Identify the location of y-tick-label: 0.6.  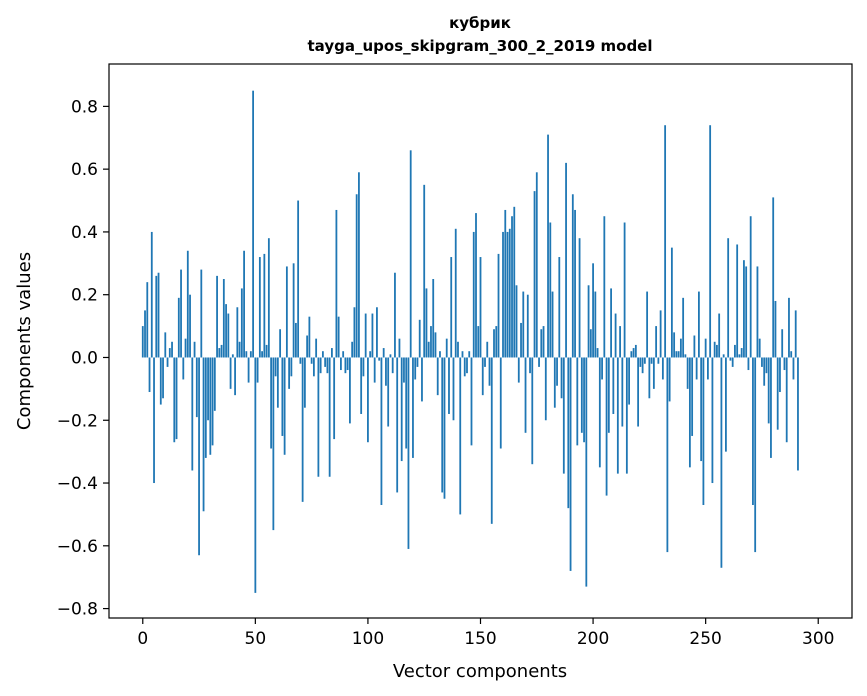
(84, 170).